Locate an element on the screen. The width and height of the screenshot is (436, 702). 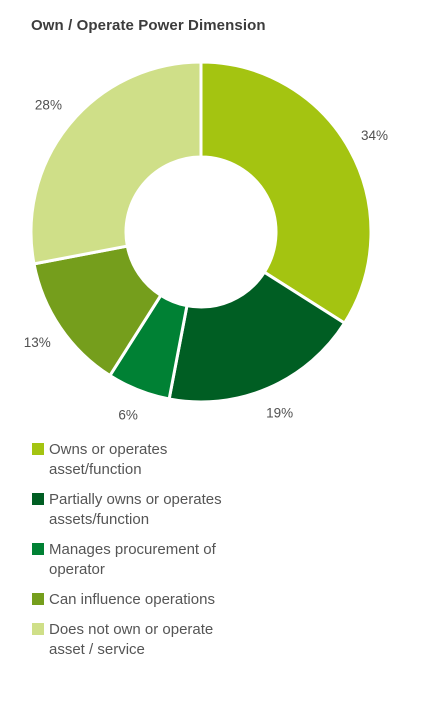
legend-label-owns: Owns or operates asset/function is located at coordinates (108, 459).